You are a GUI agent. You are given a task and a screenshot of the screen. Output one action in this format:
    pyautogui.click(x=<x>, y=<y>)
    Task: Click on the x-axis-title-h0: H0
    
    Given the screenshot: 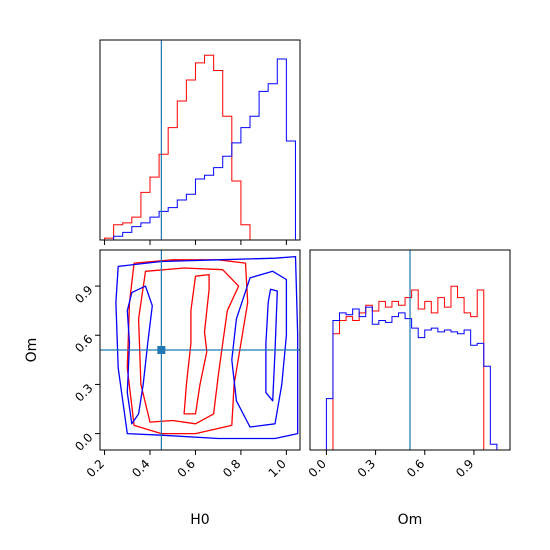 What is the action you would take?
    pyautogui.click(x=199, y=520)
    